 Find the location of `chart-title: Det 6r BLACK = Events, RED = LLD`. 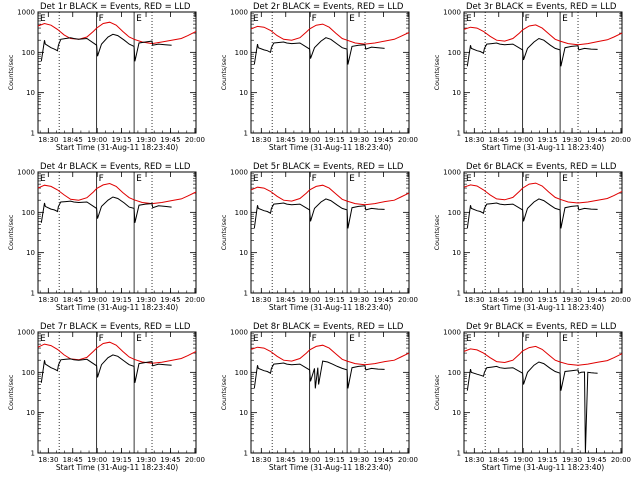

chart-title: Det 6r BLACK = Events, RED = LLD is located at coordinates (541, 167).